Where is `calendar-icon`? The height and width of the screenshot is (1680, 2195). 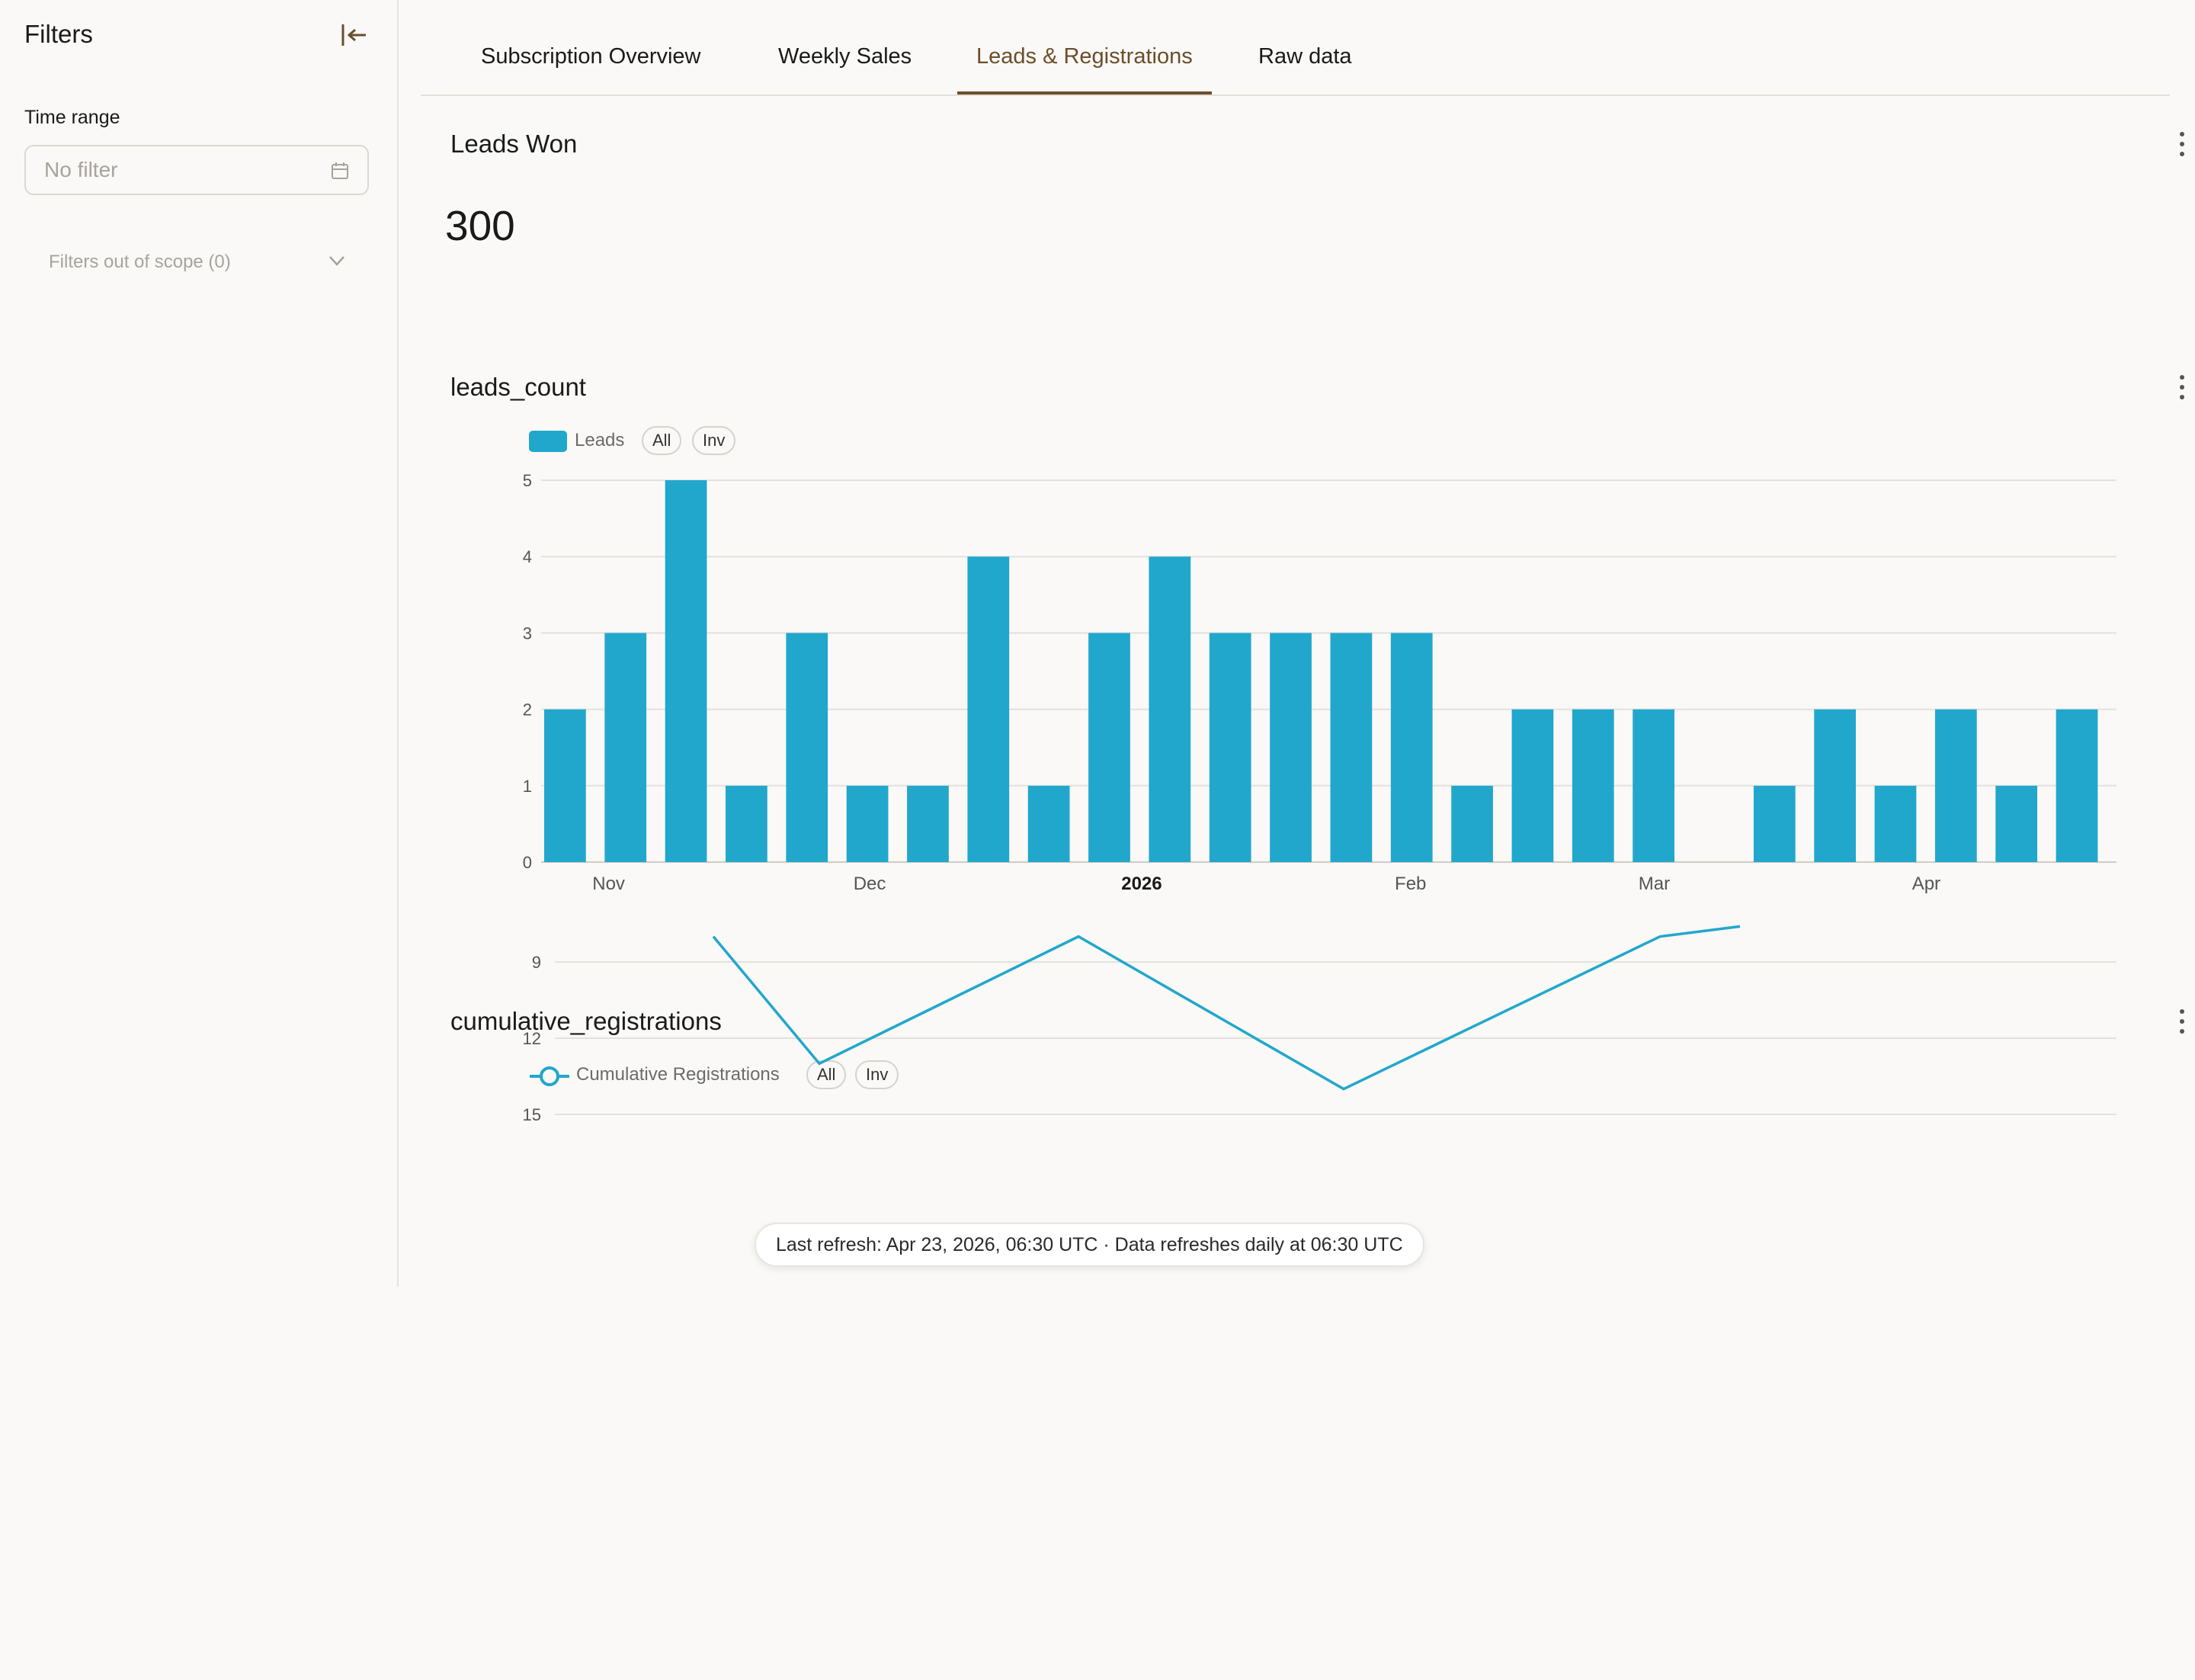 calendar-icon is located at coordinates (340, 170).